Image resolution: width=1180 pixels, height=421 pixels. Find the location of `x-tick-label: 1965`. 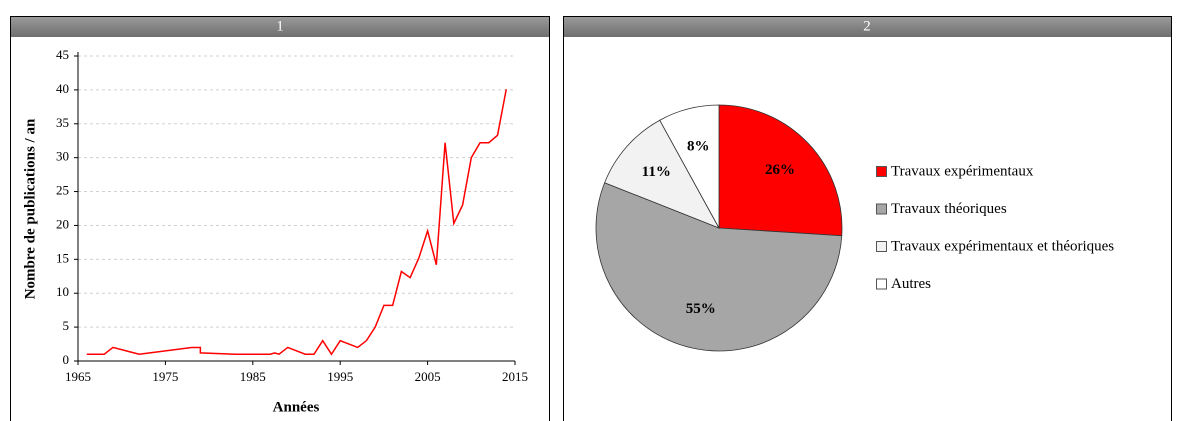

x-tick-label: 1965 is located at coordinates (78, 376).